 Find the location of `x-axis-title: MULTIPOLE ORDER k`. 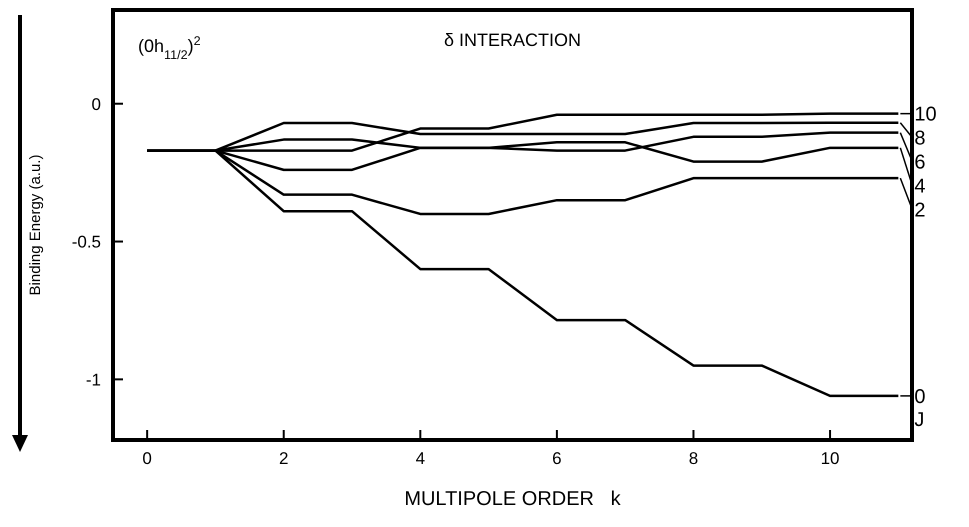

x-axis-title: MULTIPOLE ORDER k is located at coordinates (513, 499).